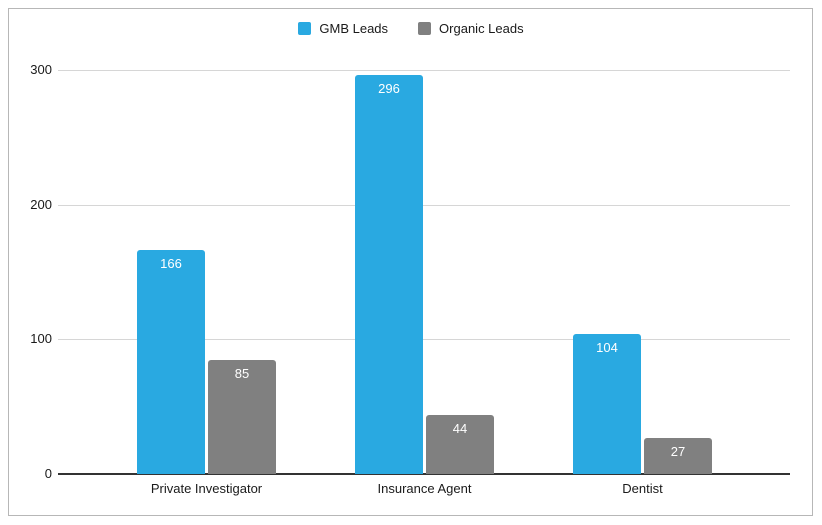 The width and height of the screenshot is (822, 525). What do you see at coordinates (41, 338) in the screenshot?
I see `y-axis-tick-label: 100` at bounding box center [41, 338].